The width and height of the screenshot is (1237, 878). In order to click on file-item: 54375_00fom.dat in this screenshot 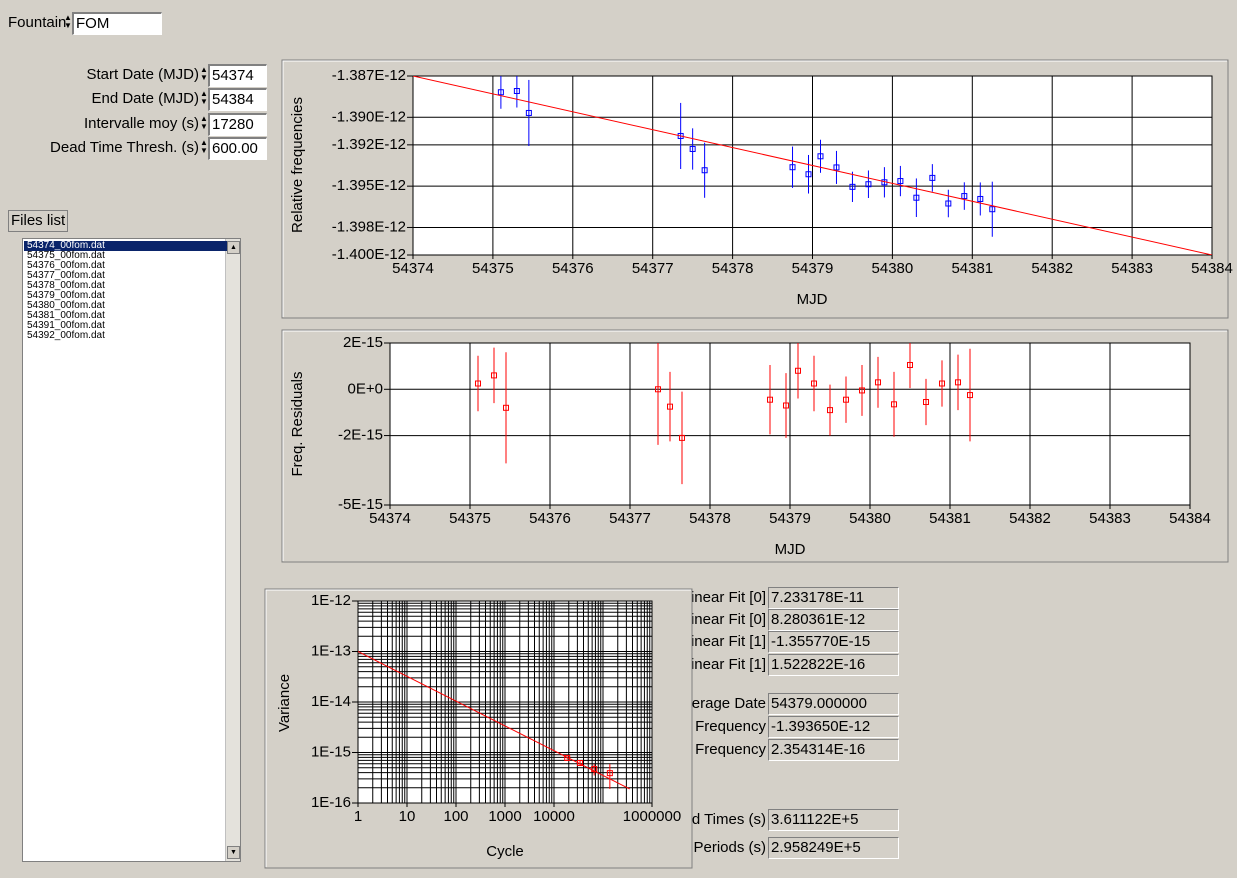, I will do `click(66, 255)`.